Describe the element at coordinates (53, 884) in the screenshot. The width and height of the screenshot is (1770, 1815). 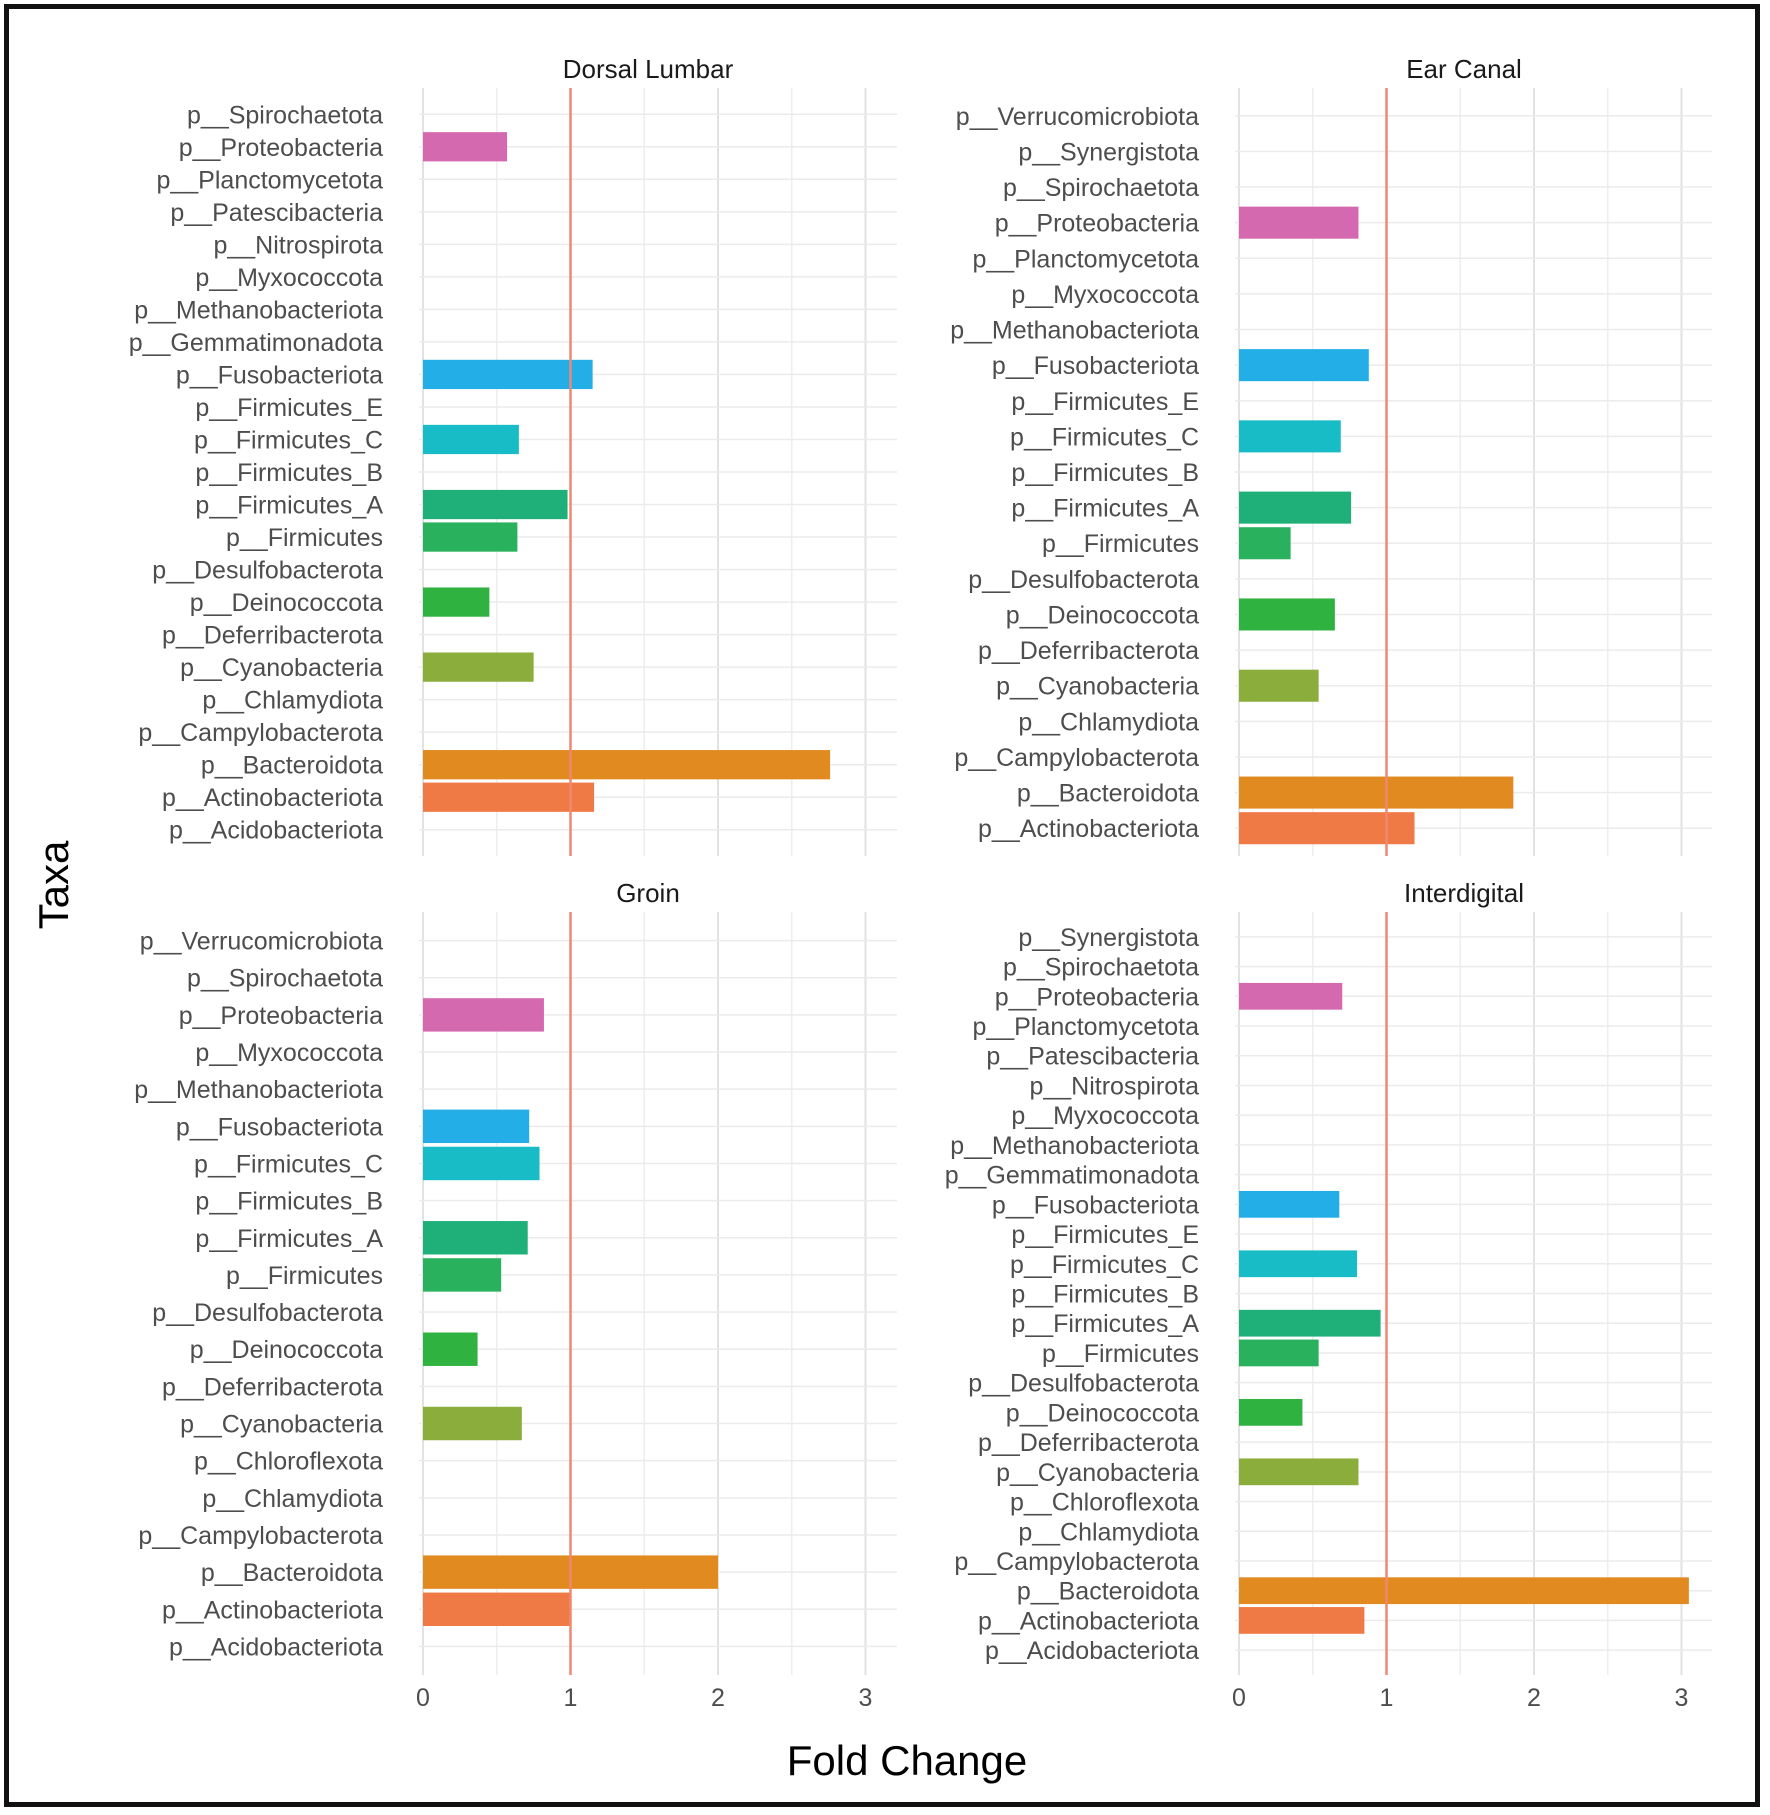
I see `y-axis-title: Taxa` at that location.